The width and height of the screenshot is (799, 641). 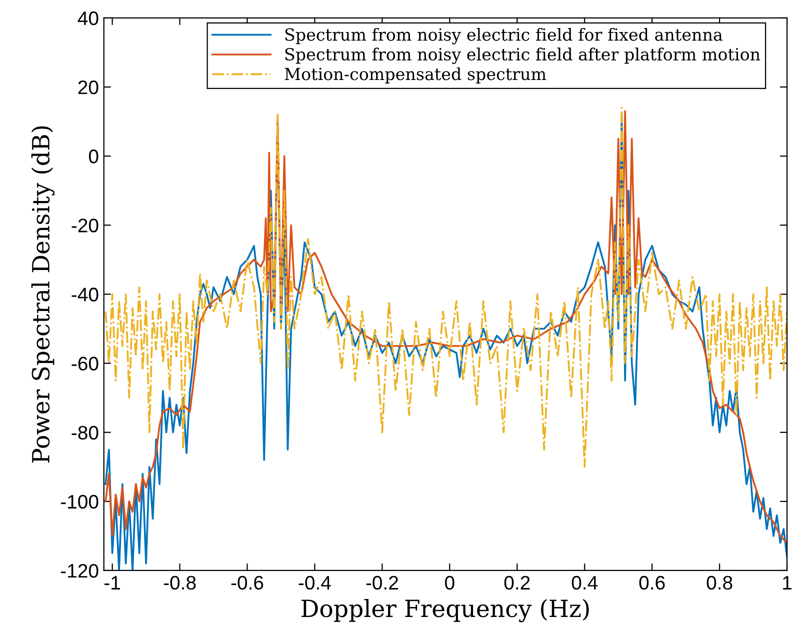 I want to click on y-tick-label: -80, so click(x=85, y=433).